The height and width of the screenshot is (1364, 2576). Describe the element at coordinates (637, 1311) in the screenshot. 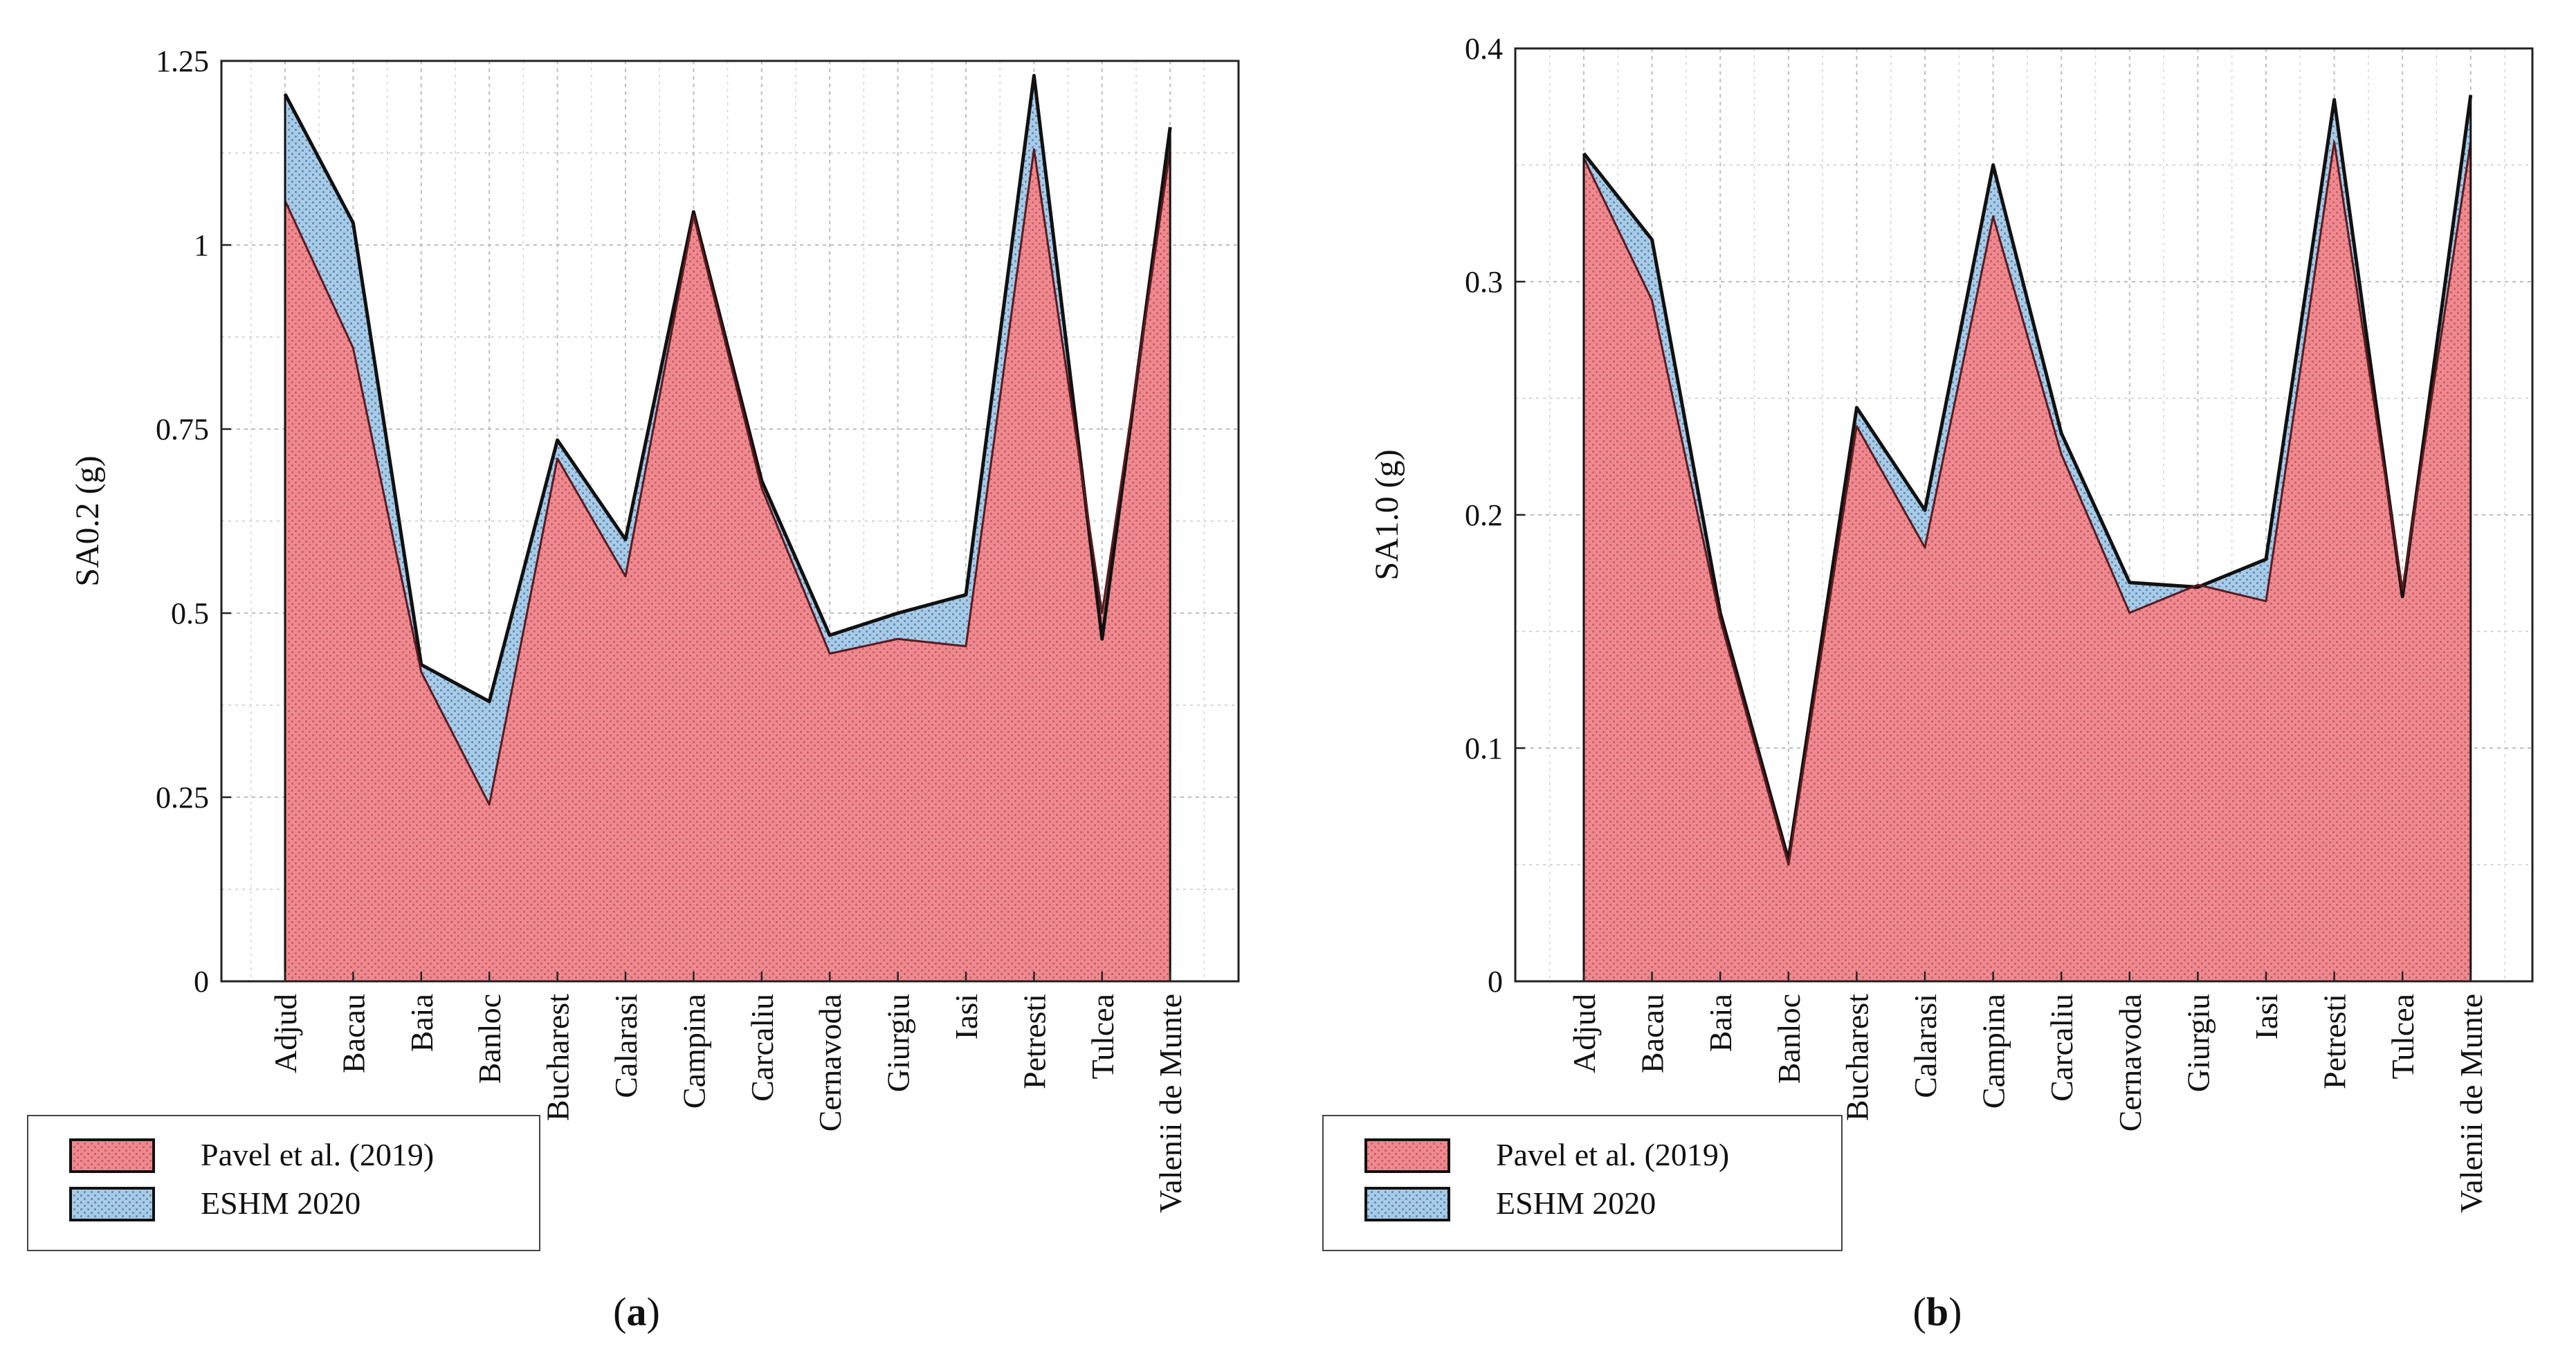

I see `panel-caption-a: (a)` at that location.